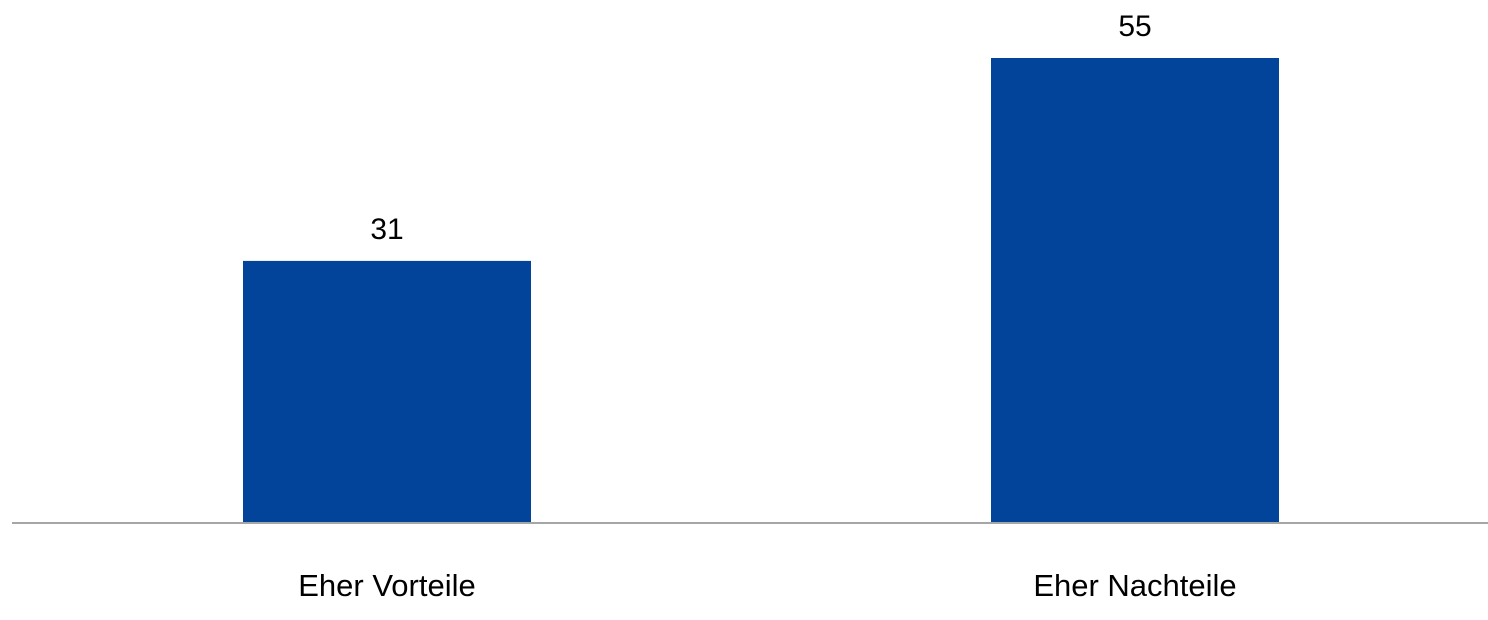 The height and width of the screenshot is (620, 1488). I want to click on data-label-0: 31, so click(386, 229).